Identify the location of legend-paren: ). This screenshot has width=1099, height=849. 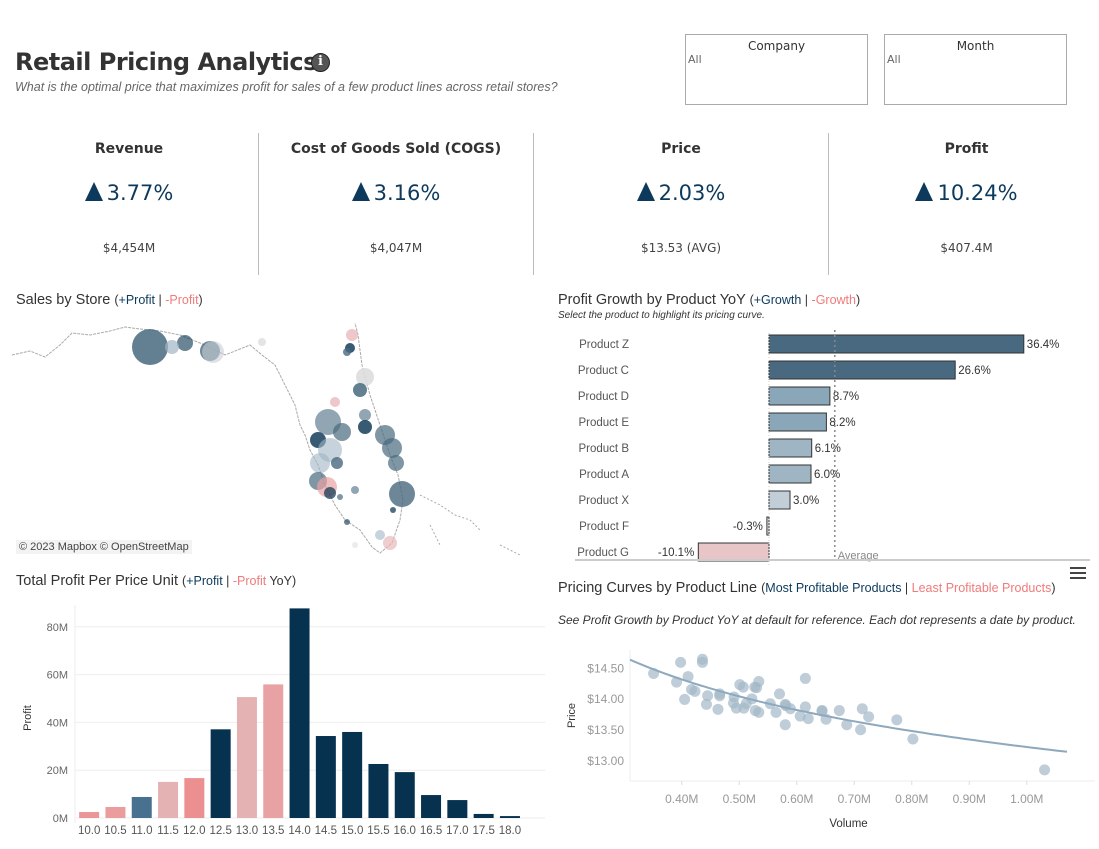
(858, 300).